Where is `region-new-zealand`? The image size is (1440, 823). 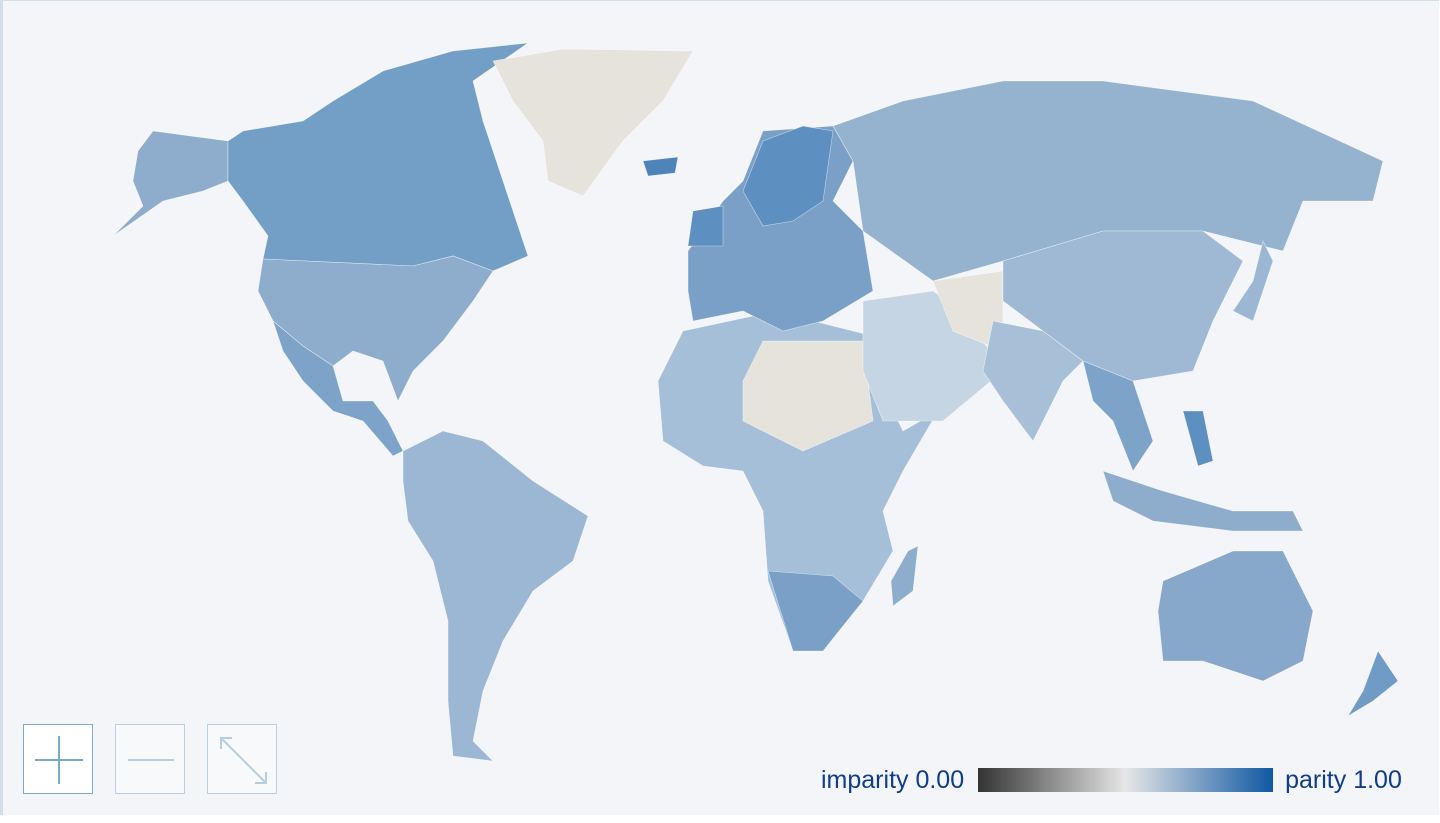 region-new-zealand is located at coordinates (1373, 683).